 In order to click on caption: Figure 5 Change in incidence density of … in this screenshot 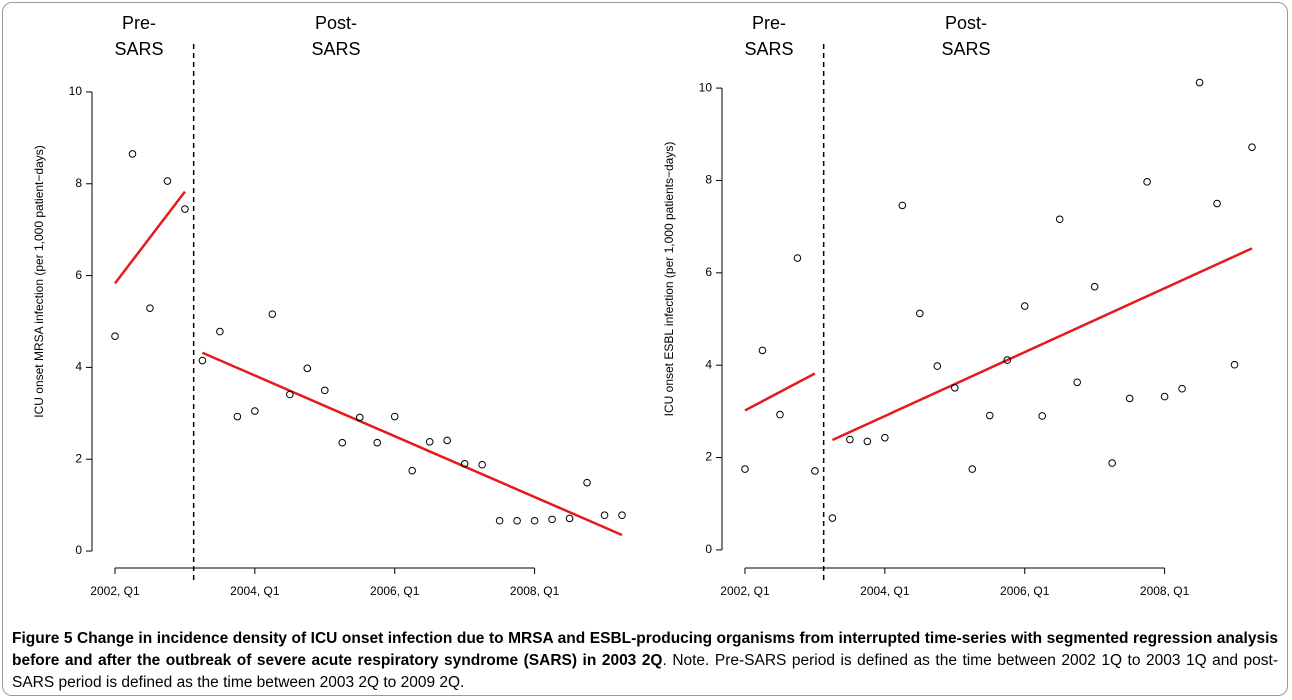, I will do `click(645, 661)`.